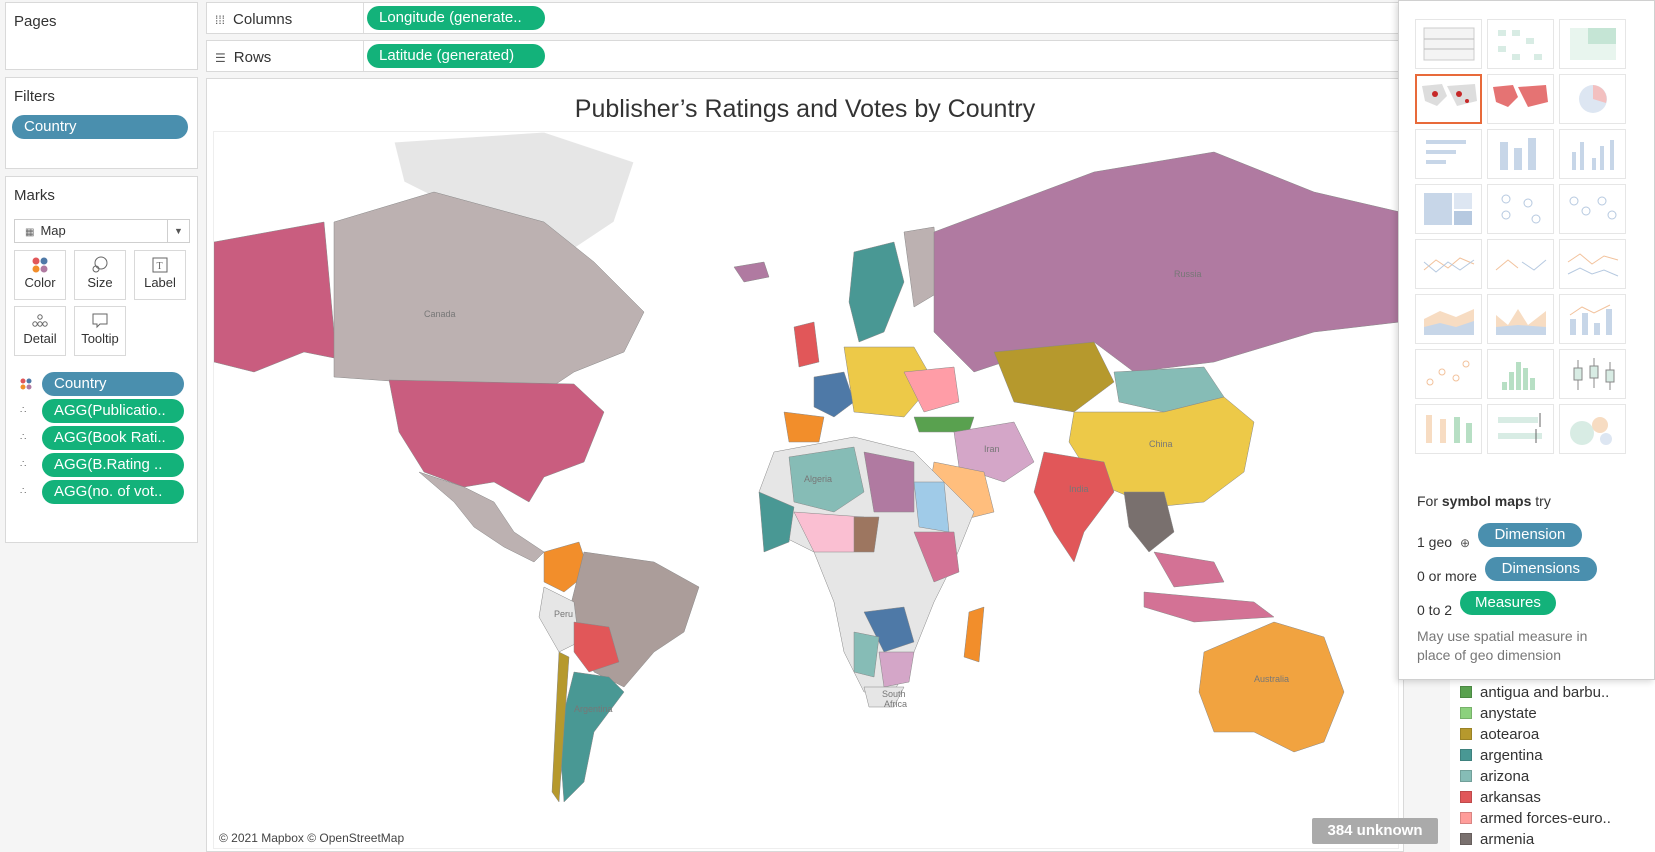 The height and width of the screenshot is (852, 1655). Describe the element at coordinates (593, 709) in the screenshot. I see `country-label-argentina: Argentina` at that location.